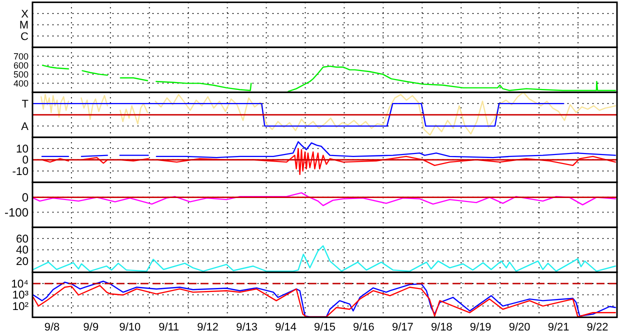  What do you see at coordinates (20, 83) in the screenshot?
I see `y-tick-label: 400` at bounding box center [20, 83].